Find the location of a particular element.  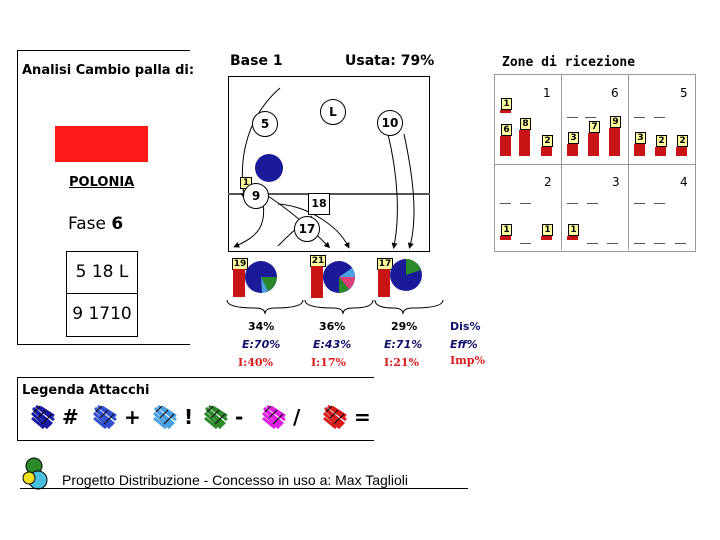

zone-number: 4 is located at coordinates (684, 182).